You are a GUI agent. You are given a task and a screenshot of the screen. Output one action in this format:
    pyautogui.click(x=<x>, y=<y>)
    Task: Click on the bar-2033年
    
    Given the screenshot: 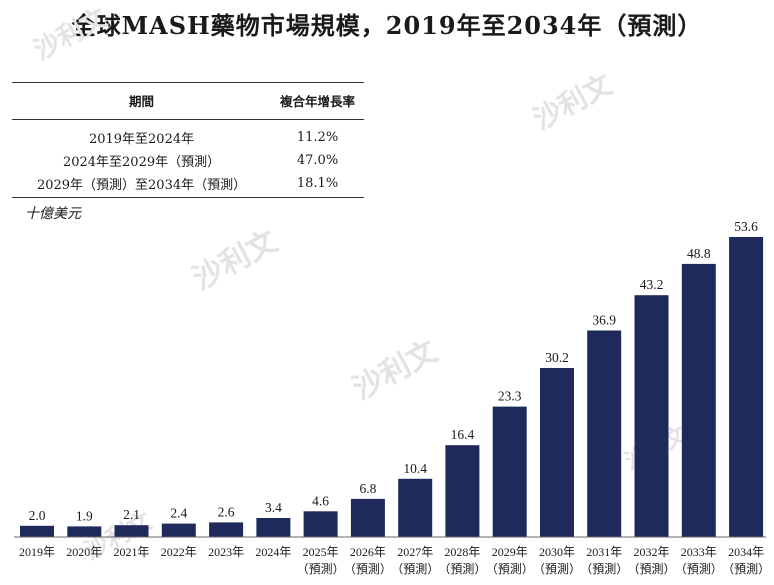 What is the action you would take?
    pyautogui.click(x=698, y=400)
    